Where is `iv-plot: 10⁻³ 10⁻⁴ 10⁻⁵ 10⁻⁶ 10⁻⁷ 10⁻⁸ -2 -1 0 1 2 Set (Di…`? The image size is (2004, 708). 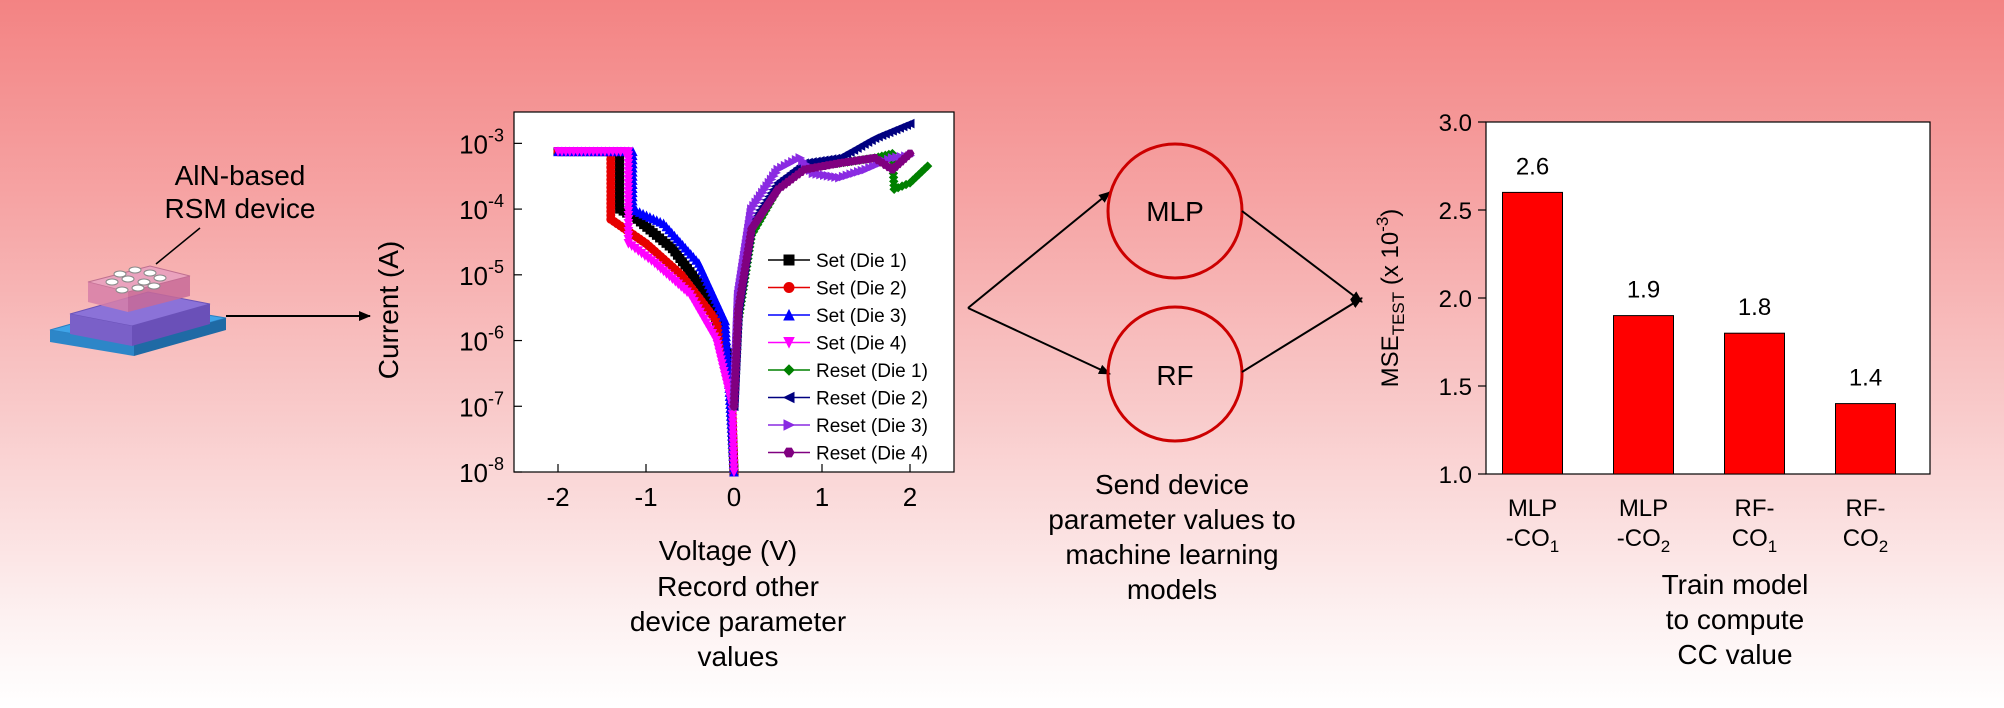
iv-plot: 10⁻³ 10⁻⁴ 10⁻⁵ 10⁻⁶ 10⁻⁷ 10⁻⁸ -2 -1 0 1 2 Set (Di… is located at coordinates (707, 311).